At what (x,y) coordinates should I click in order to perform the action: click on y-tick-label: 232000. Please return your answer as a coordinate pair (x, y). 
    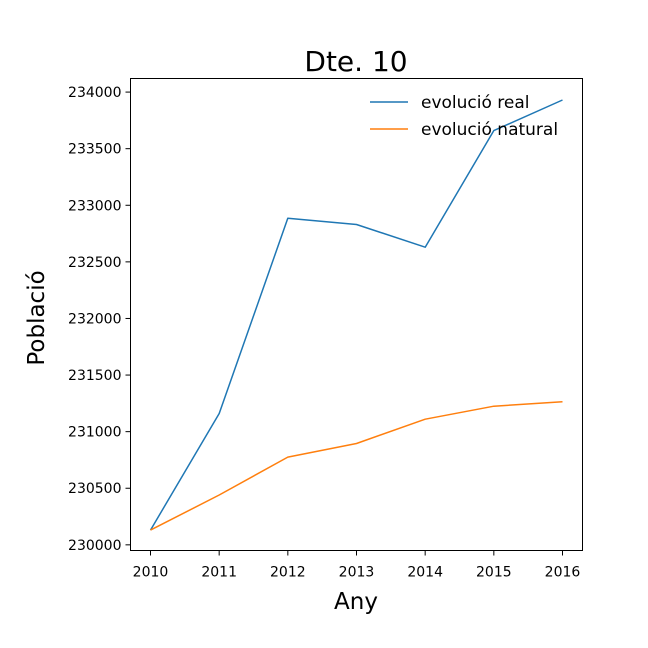
    Looking at the image, I should click on (94, 319).